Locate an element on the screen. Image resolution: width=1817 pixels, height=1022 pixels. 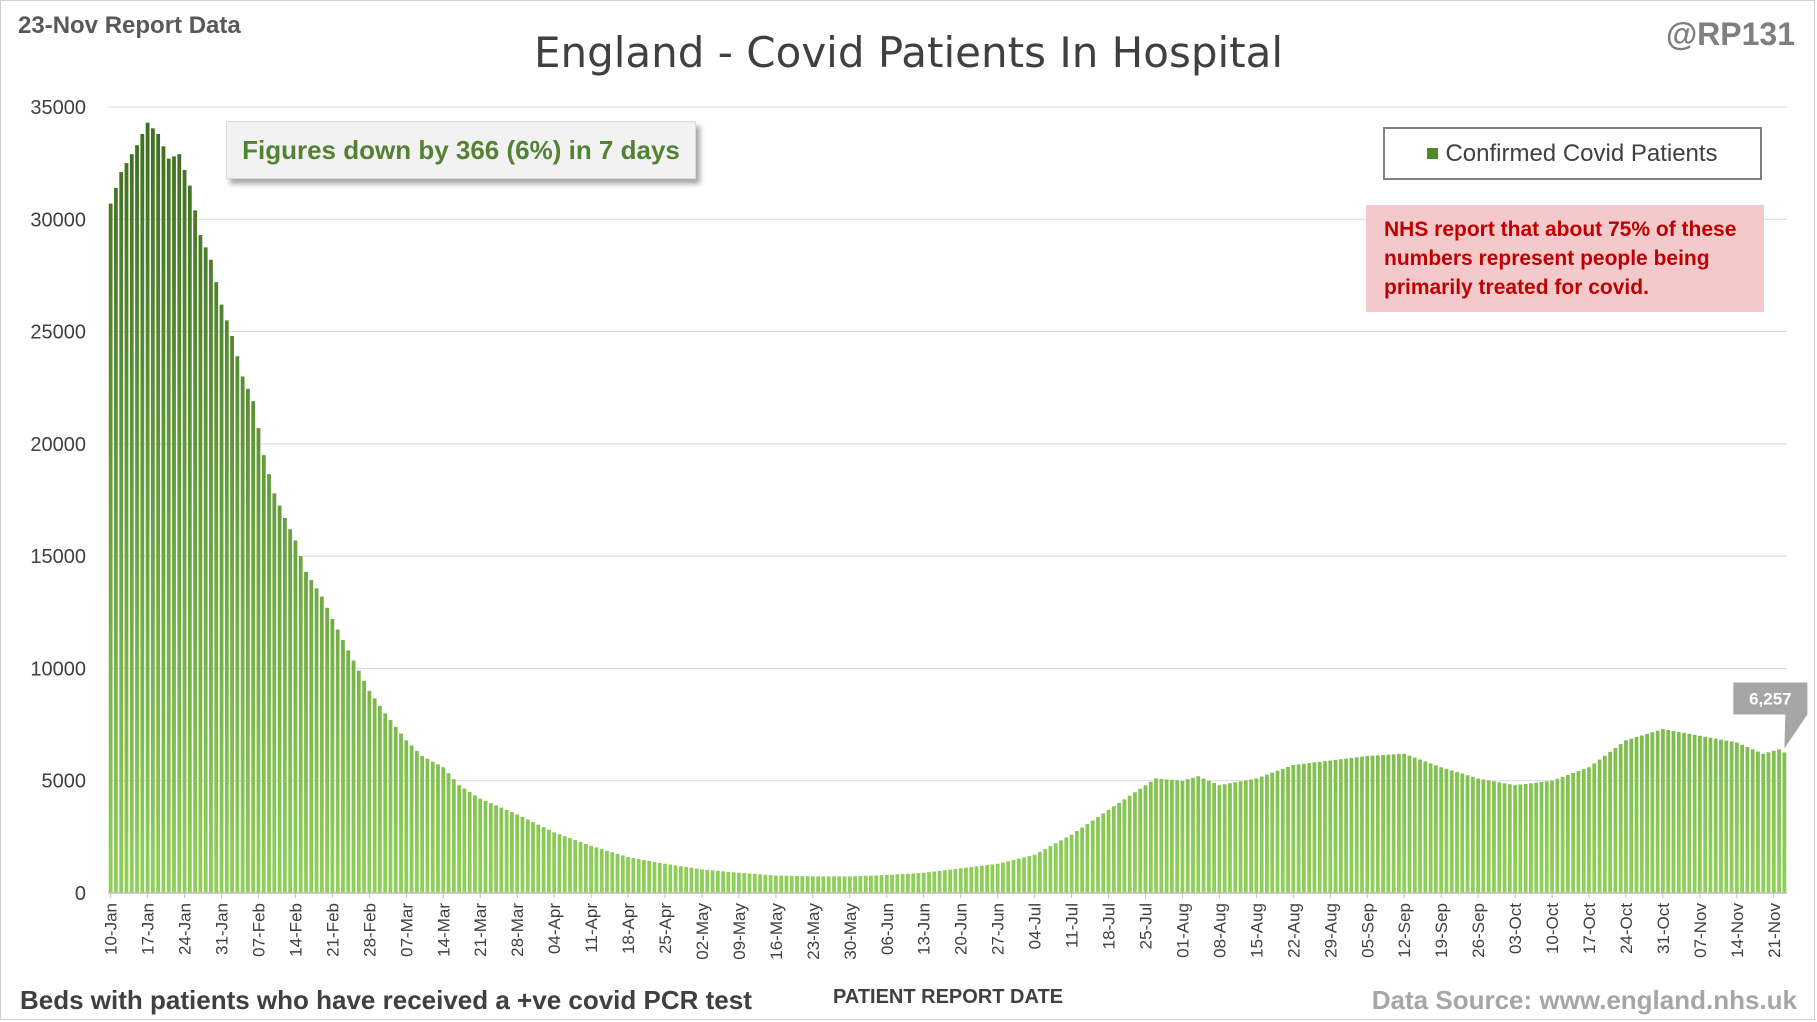
x-tick-label: 14-Nov is located at coordinates (1737, 930).